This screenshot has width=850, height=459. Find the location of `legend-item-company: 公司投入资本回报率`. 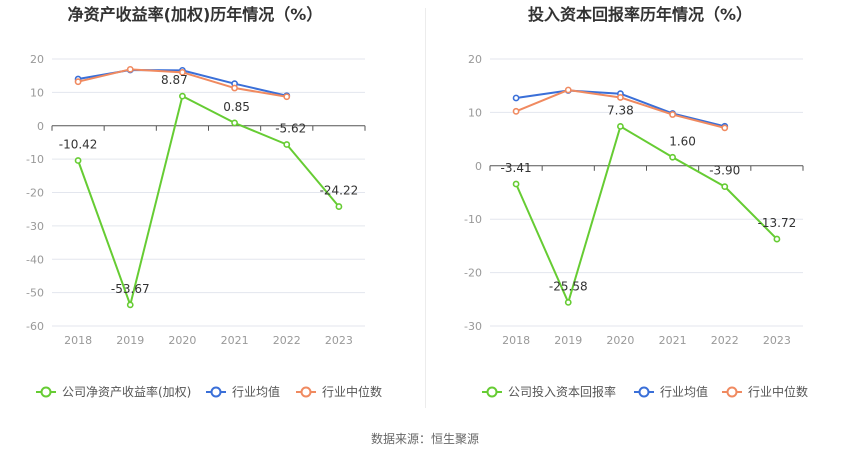

legend-item-company: 公司投入资本回报率 is located at coordinates (549, 391).